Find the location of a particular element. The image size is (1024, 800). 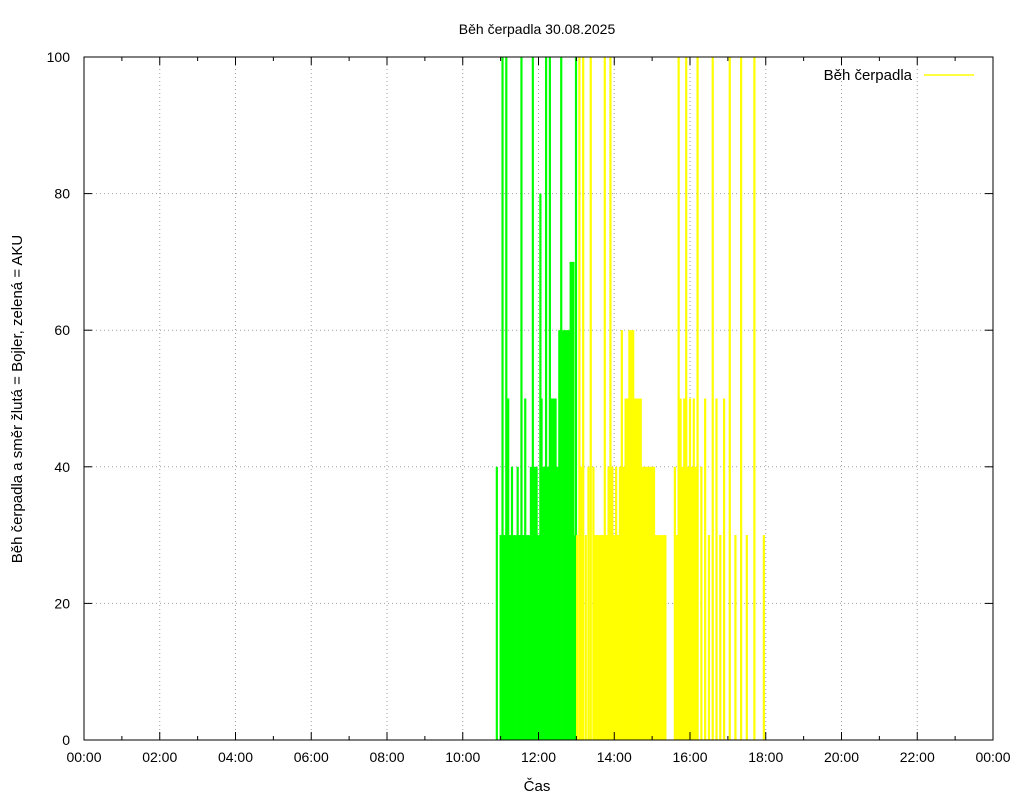

y-tick-label: 20 is located at coordinates (62, 603).